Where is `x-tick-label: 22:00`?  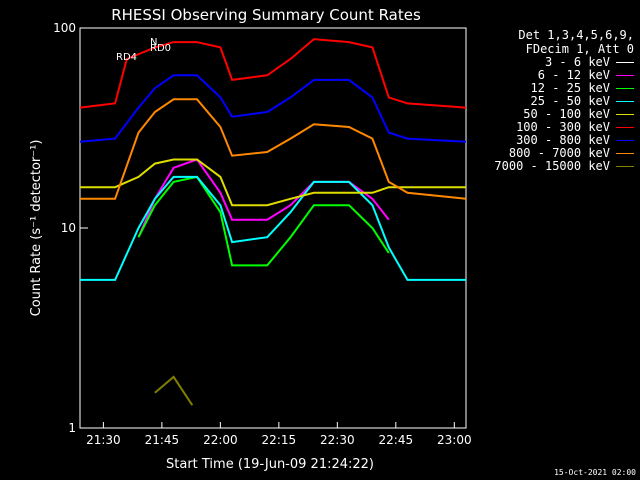 x-tick-label: 22:00 is located at coordinates (220, 440).